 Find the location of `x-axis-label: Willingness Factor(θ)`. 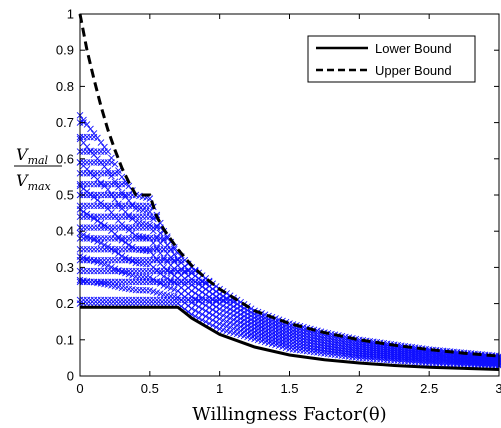

x-axis-label: Willingness Factor(θ) is located at coordinates (289, 414).